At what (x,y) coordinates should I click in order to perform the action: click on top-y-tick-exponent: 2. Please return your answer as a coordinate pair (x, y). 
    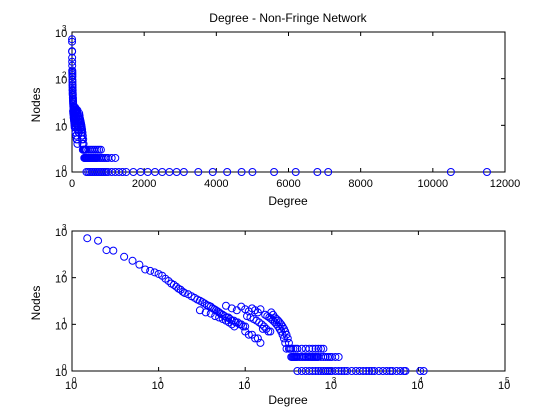
    Looking at the image, I should click on (64, 75).